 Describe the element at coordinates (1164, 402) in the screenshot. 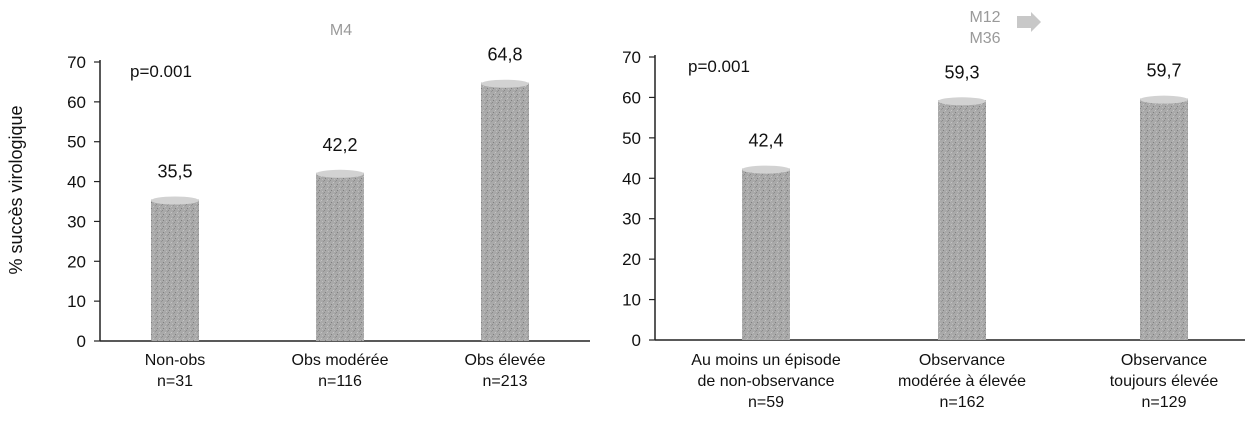

I see `category-count-label: n=129` at that location.